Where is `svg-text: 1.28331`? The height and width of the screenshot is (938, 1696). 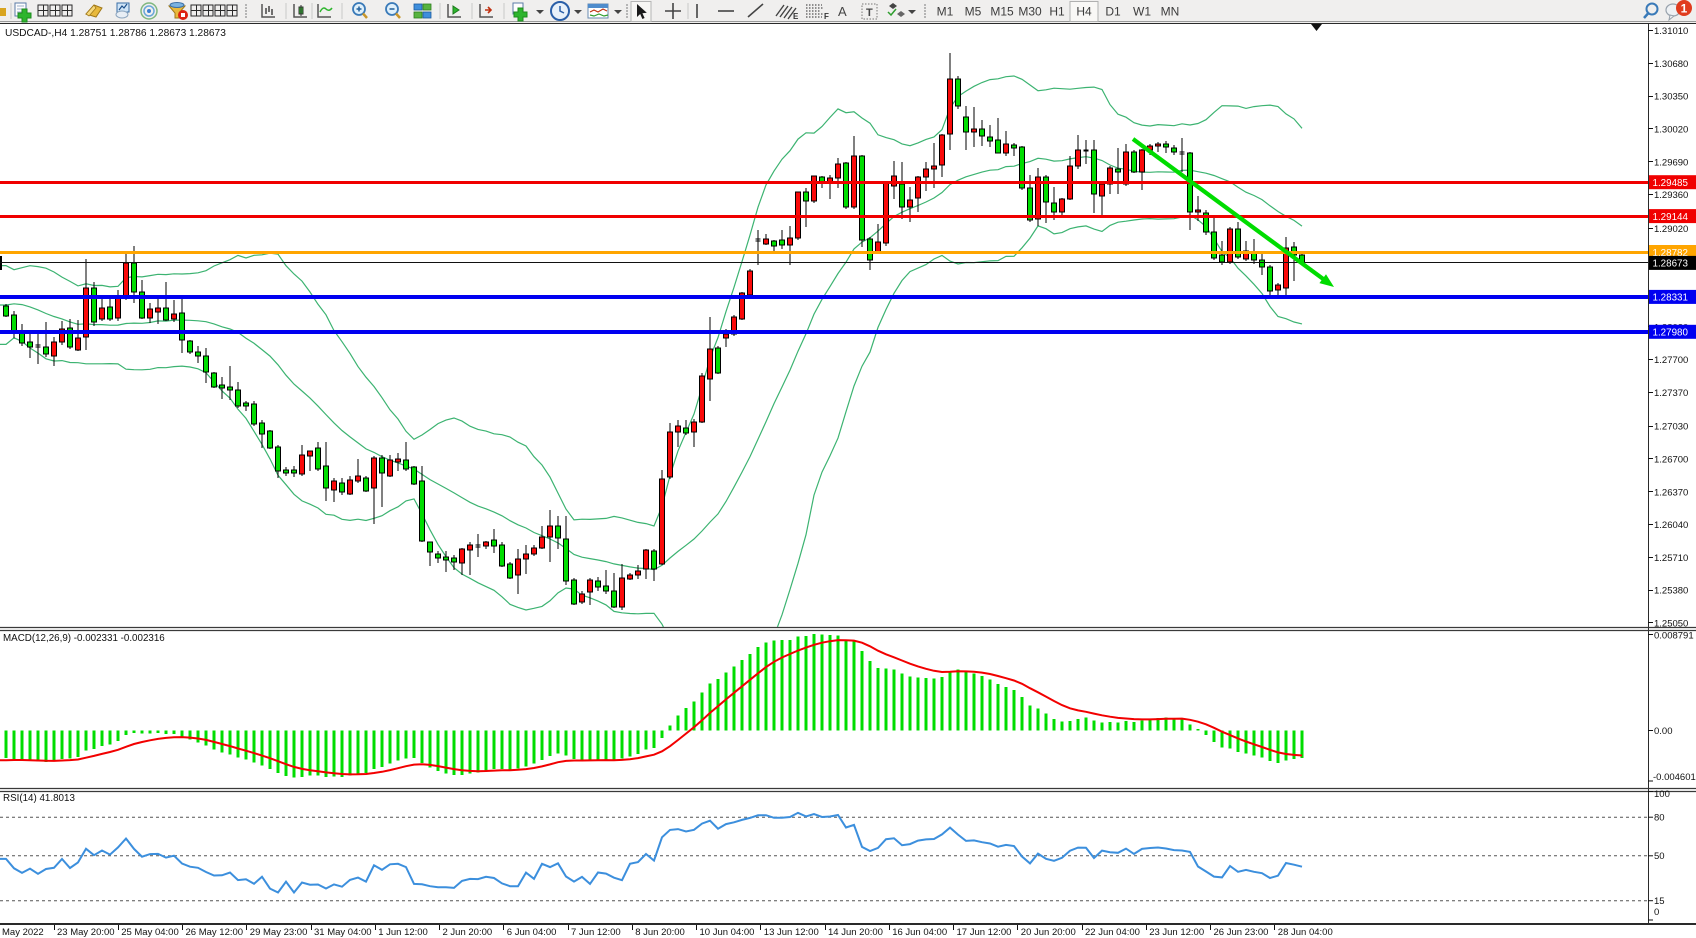 svg-text: 1.28331 is located at coordinates (1670, 298).